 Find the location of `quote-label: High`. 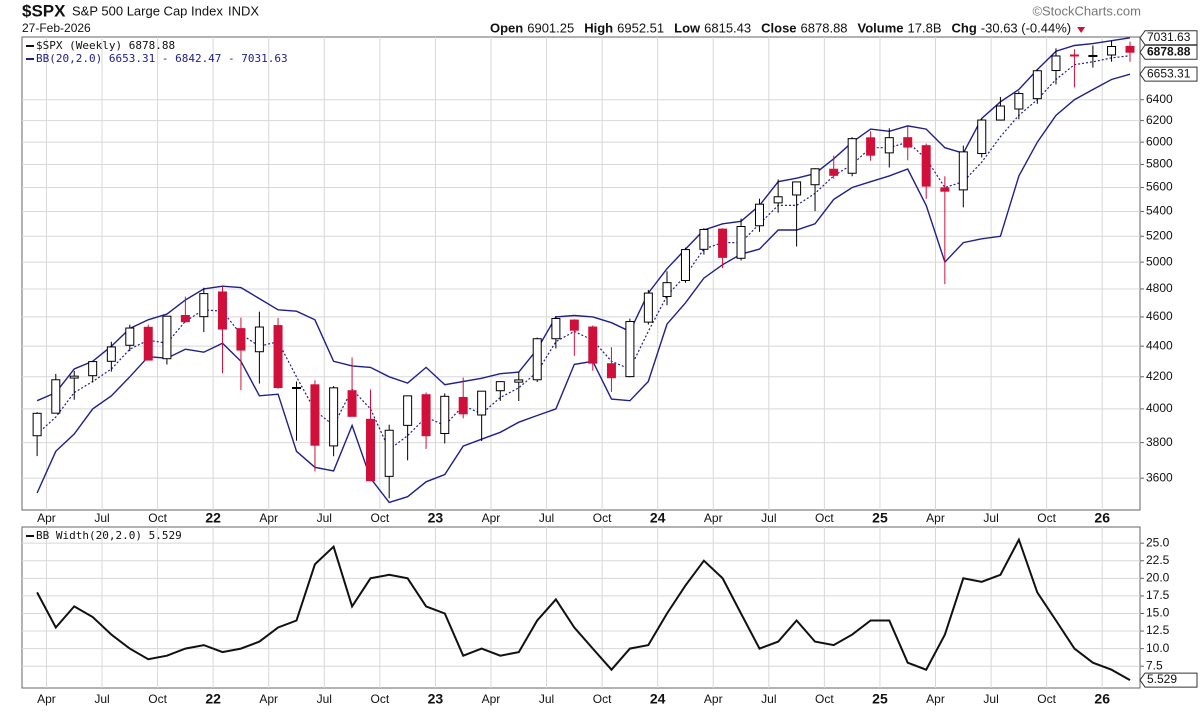

quote-label: High is located at coordinates (598, 27).